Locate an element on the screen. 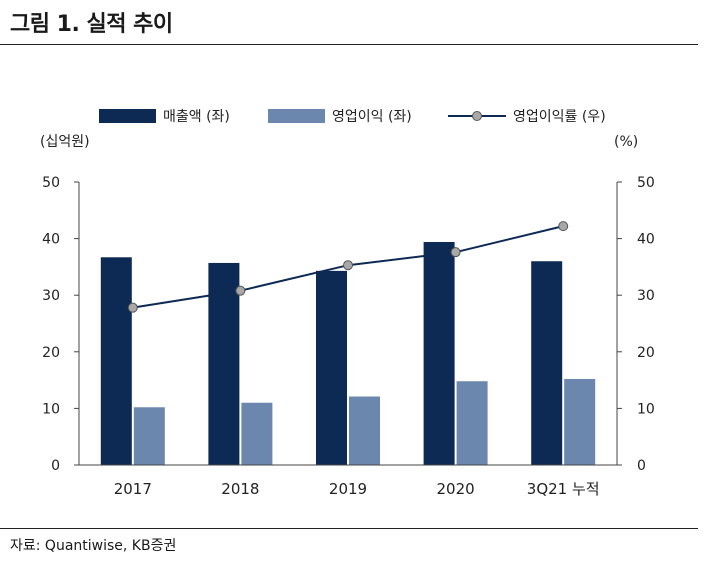 This screenshot has height=561, width=706. left-tick-label: 50 is located at coordinates (51, 183).